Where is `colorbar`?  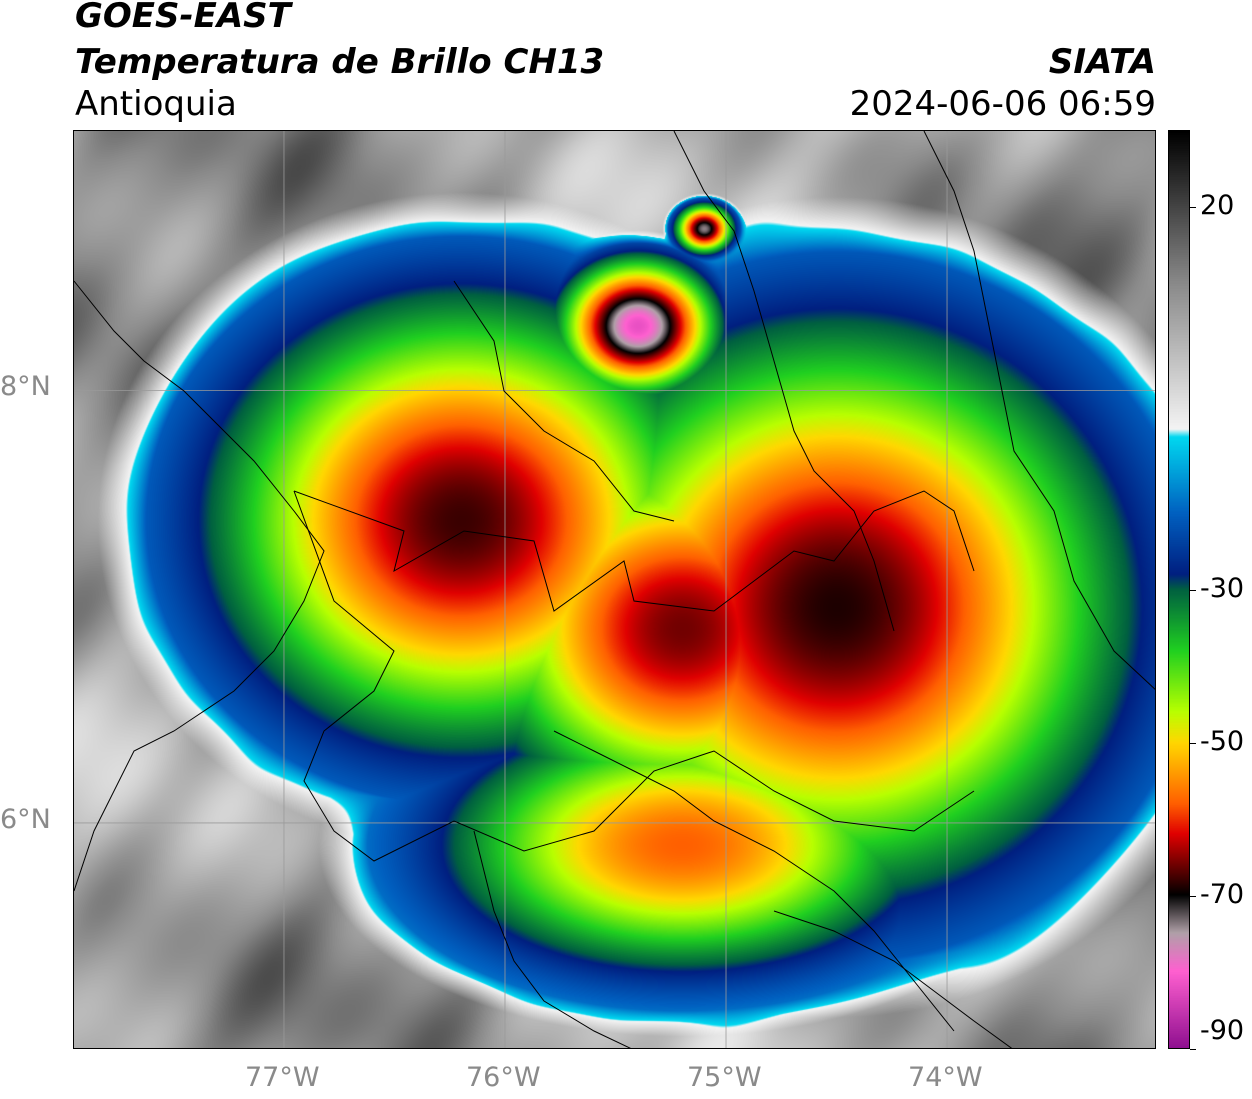 colorbar is located at coordinates (1179, 589).